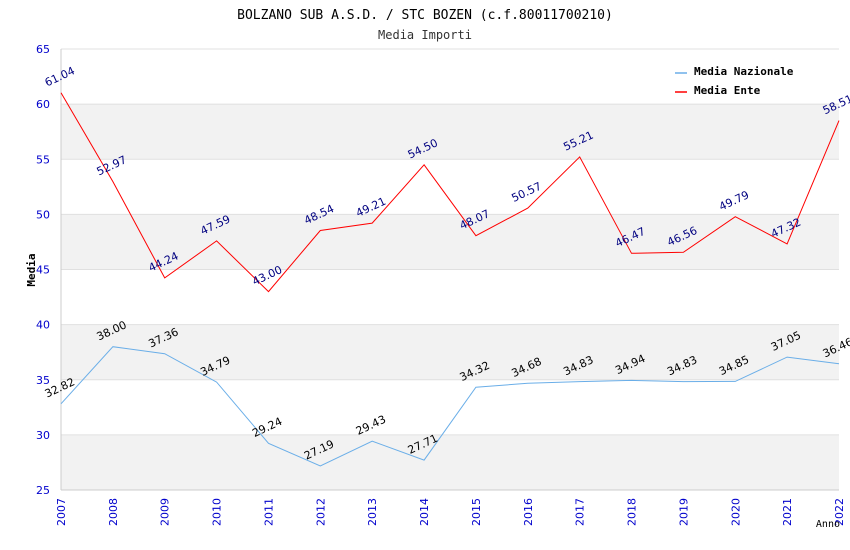 The width and height of the screenshot is (850, 550). I want to click on x-tick-label: 2019, so click(683, 512).